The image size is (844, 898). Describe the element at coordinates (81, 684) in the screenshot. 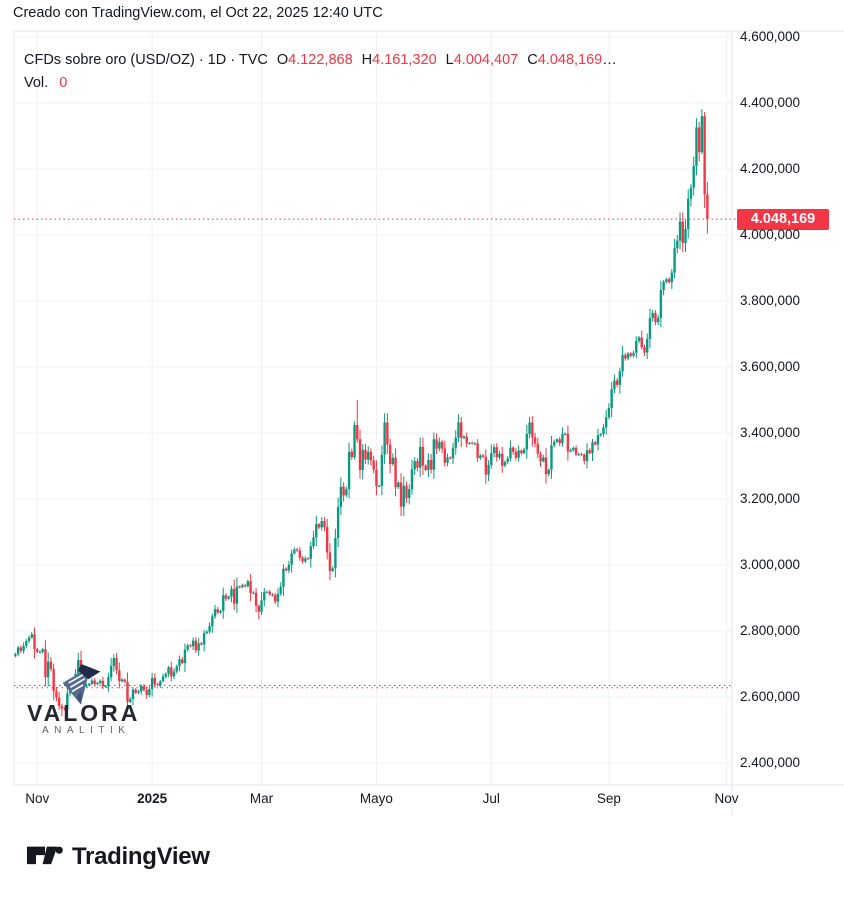

I see `valora-plane-logo-icon` at that location.